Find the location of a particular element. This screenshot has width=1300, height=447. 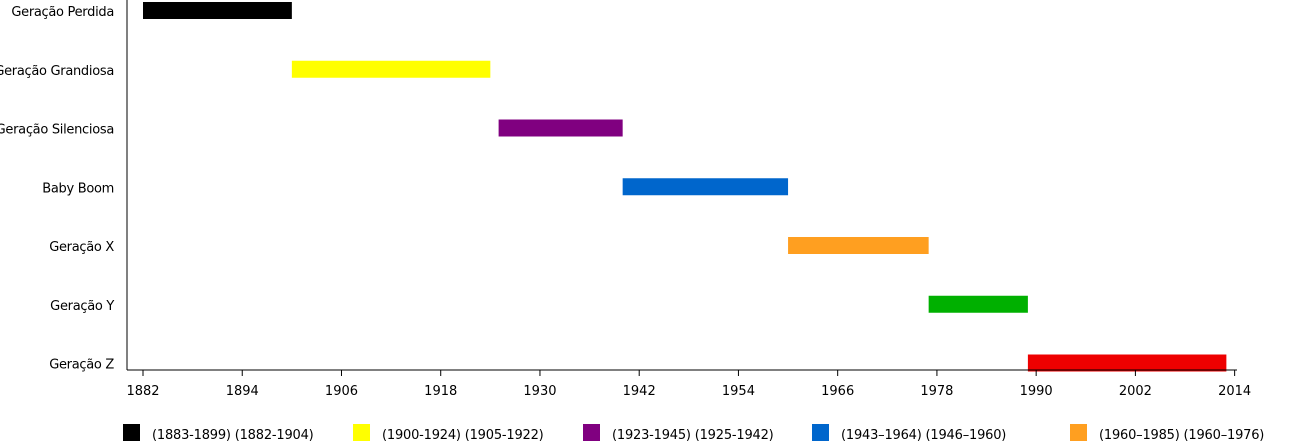

category-label-1: Geração Grandiosa is located at coordinates (57, 71).